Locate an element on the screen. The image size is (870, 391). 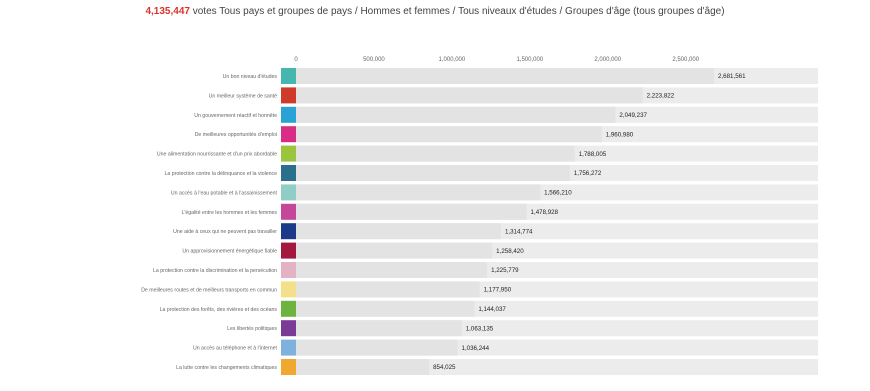
value-label: 1,258,420 is located at coordinates (510, 251).